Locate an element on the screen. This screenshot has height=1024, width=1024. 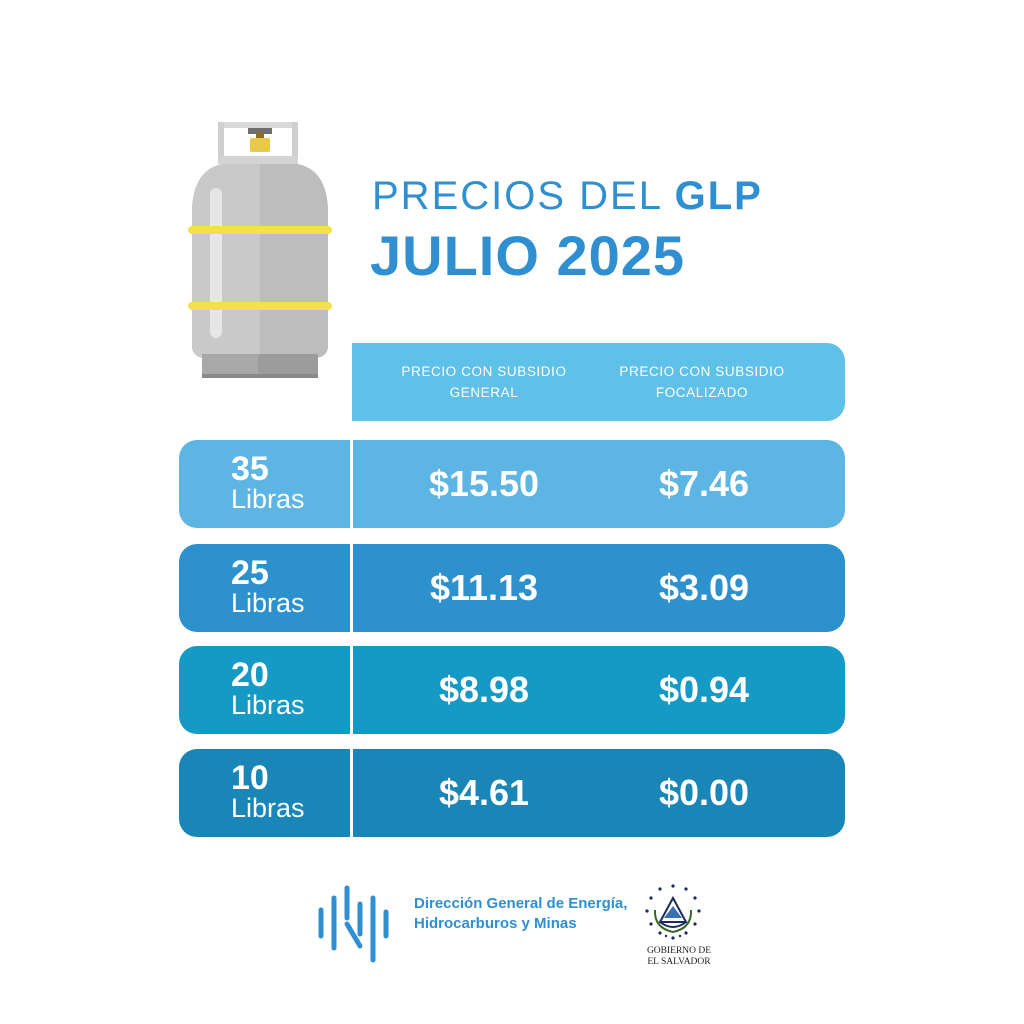
table-row: 10 Libras $4.61 $0.00 is located at coordinates (512, 793).